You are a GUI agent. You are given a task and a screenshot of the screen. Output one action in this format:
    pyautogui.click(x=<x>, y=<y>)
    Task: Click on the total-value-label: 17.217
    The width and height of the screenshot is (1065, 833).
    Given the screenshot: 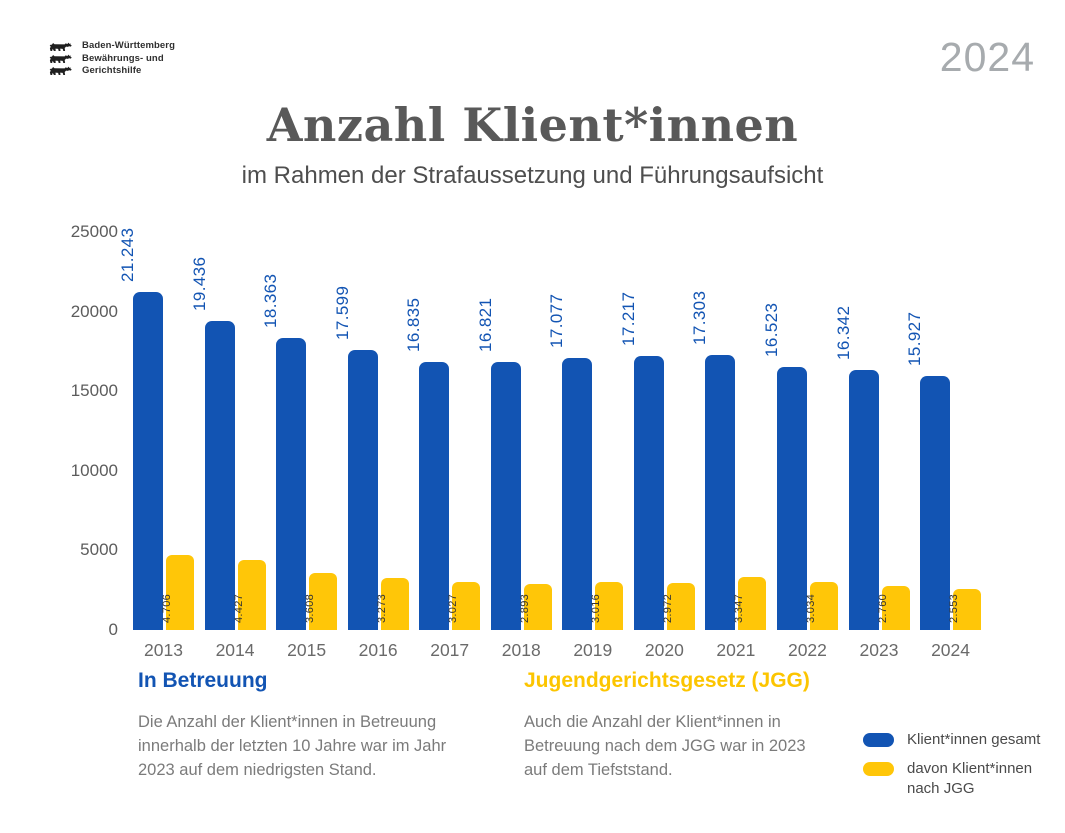 What is the action you would take?
    pyautogui.click(x=628, y=318)
    